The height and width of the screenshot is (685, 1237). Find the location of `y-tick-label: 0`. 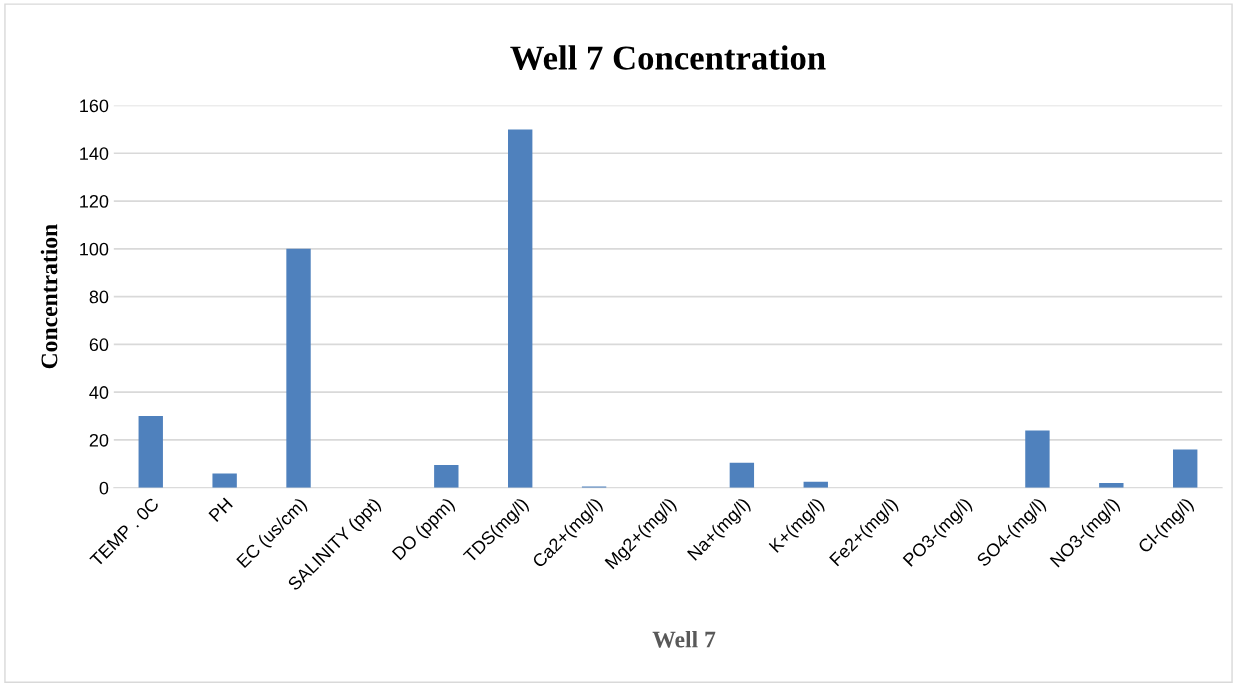

y-tick-label: 0 is located at coordinates (104, 488).